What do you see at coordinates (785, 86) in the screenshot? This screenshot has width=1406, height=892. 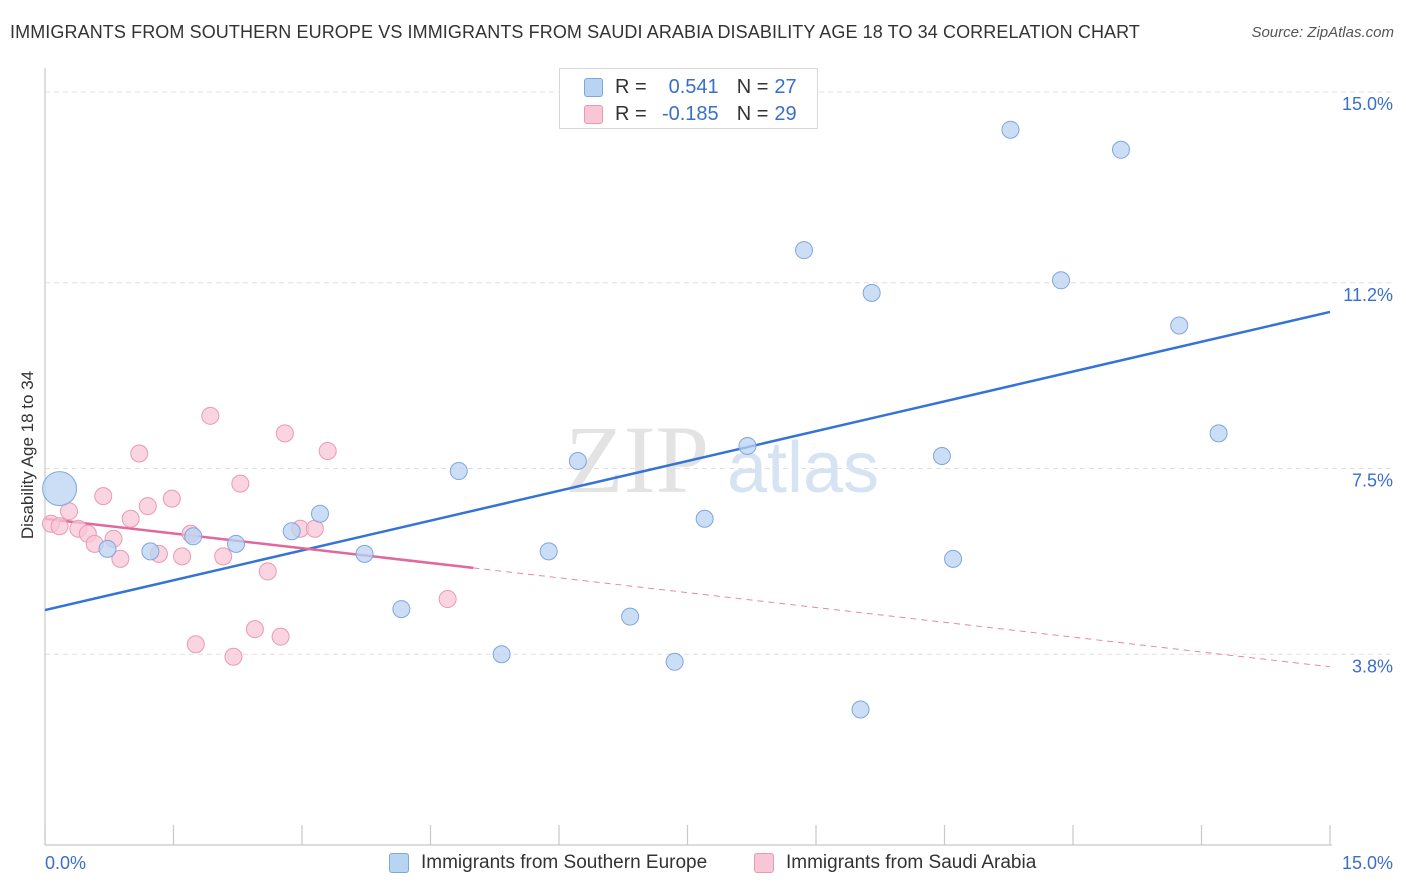 I see `legend-n-value: 27` at bounding box center [785, 86].